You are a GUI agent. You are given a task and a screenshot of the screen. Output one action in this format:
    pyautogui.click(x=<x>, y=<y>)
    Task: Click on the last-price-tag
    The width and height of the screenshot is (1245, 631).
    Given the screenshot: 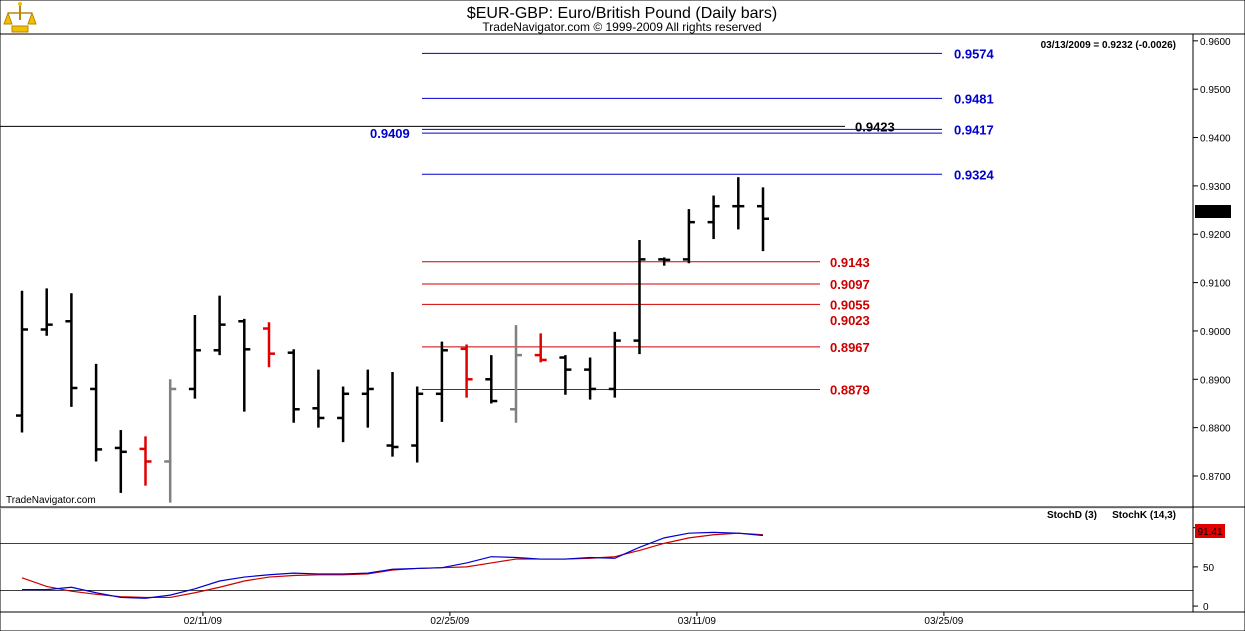 What is the action you would take?
    pyautogui.click(x=1213, y=211)
    